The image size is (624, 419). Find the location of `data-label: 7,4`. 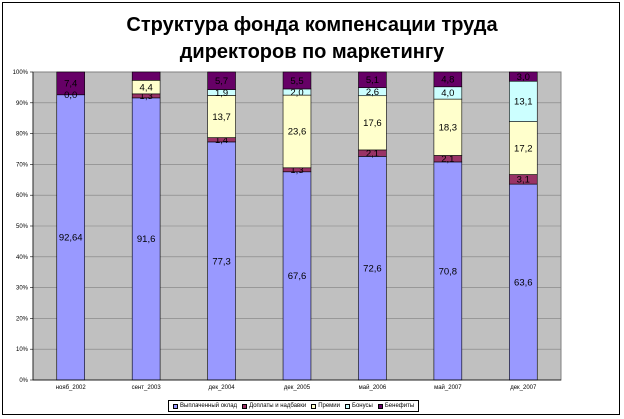

data-label: 7,4 is located at coordinates (70, 84).